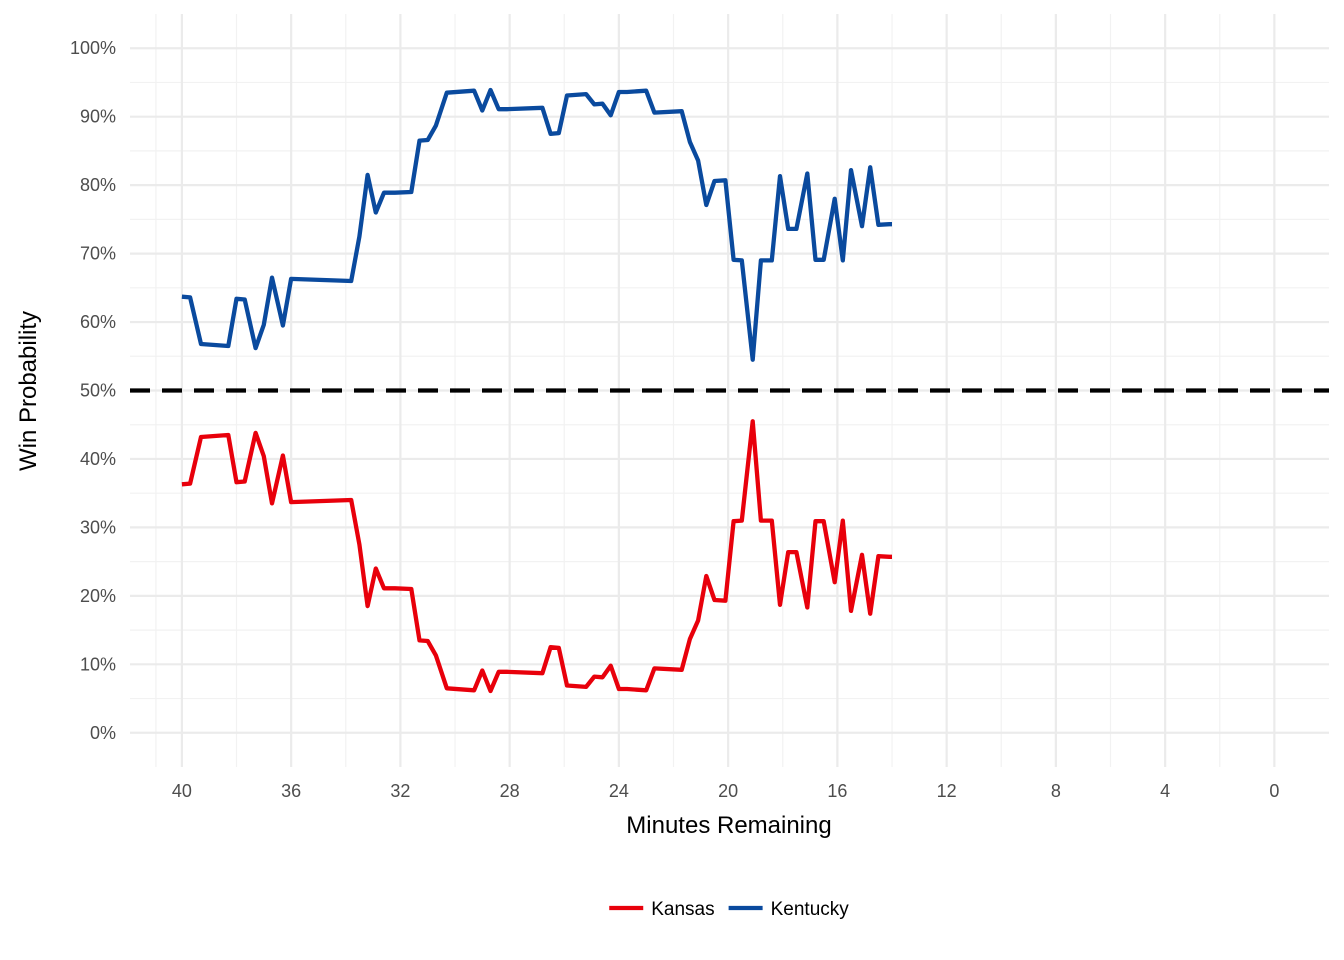 The width and height of the screenshot is (1344, 960). What do you see at coordinates (93, 48) in the screenshot?
I see `y-tick-label: 100%` at bounding box center [93, 48].